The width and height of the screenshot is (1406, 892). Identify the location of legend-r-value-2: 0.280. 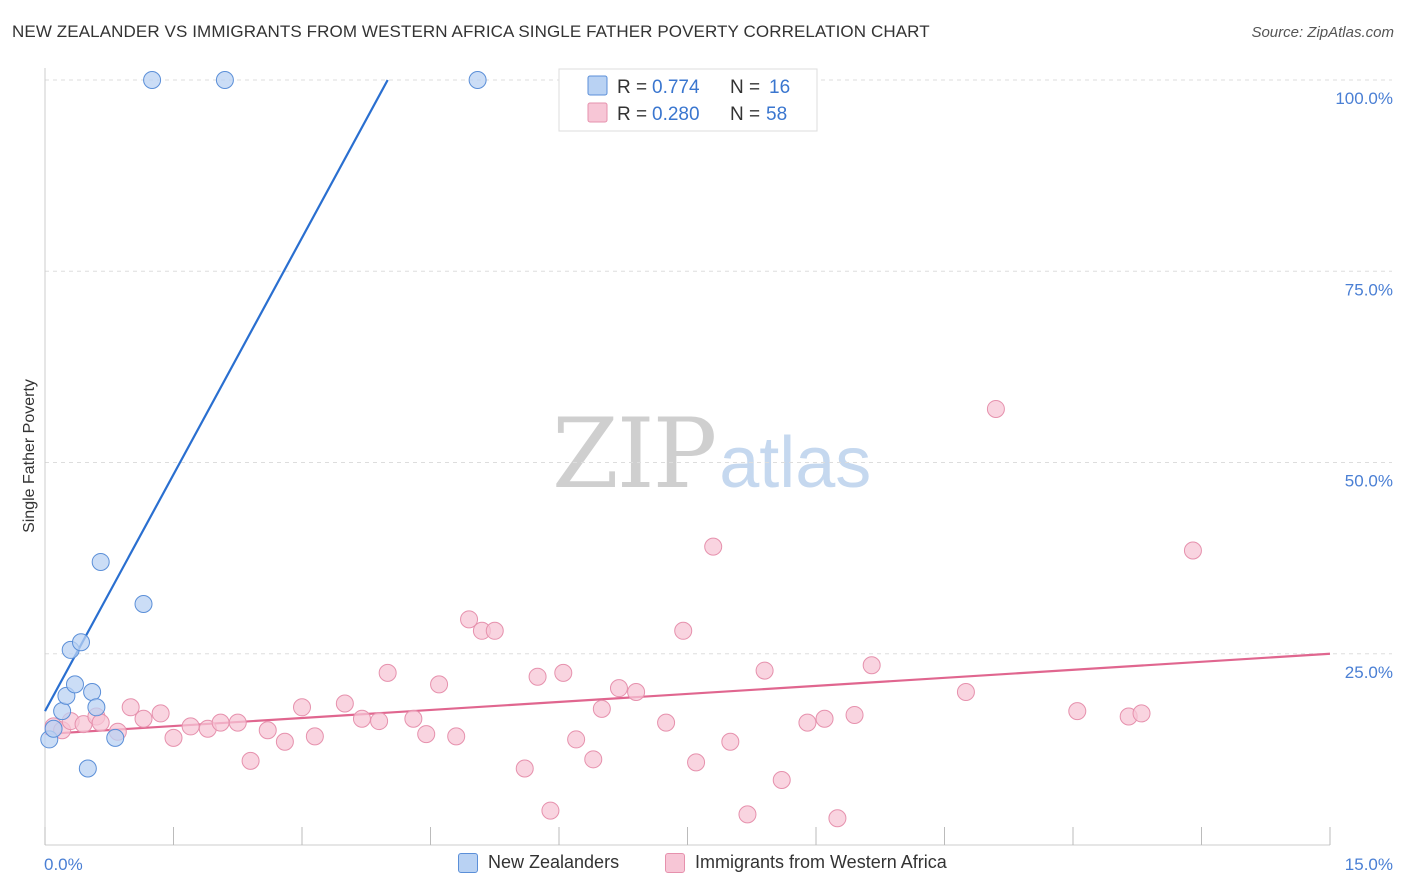
(676, 114).